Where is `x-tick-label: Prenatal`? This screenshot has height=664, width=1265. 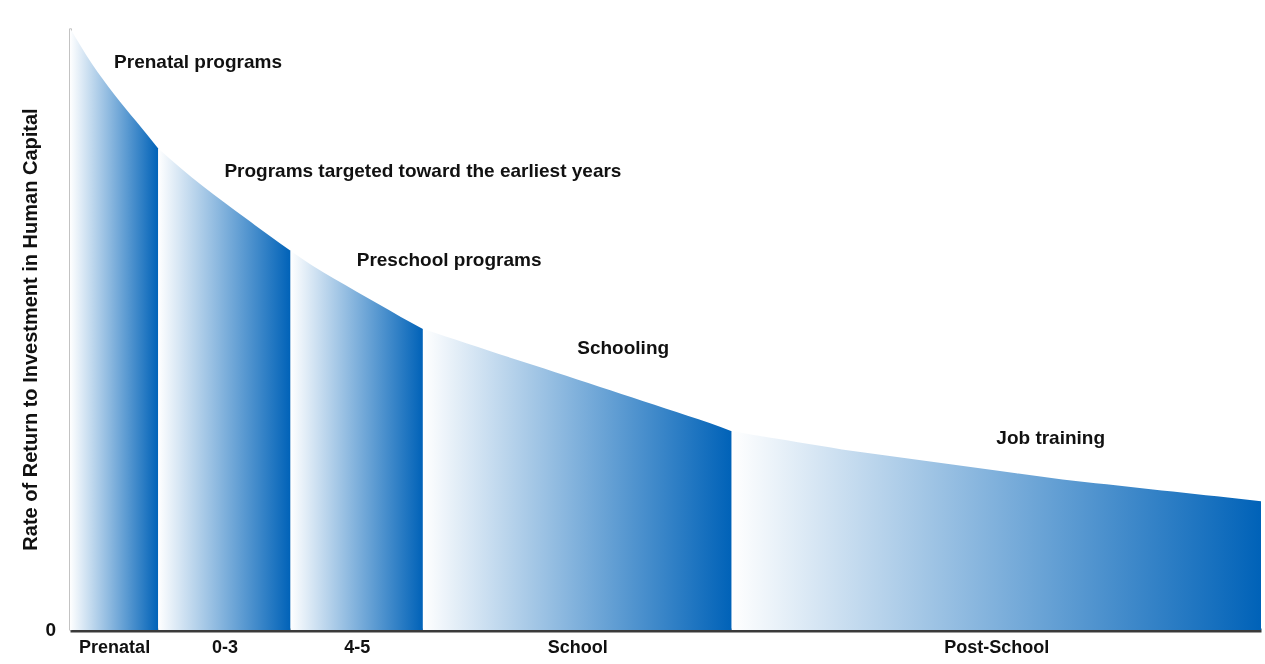
x-tick-label: Prenatal is located at coordinates (115, 646).